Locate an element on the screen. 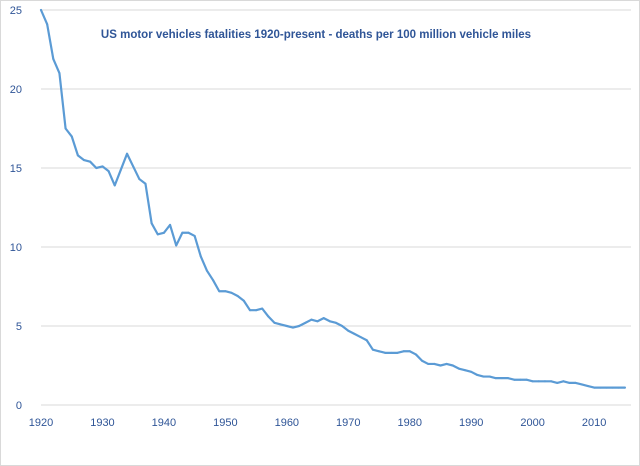 The width and height of the screenshot is (640, 466). y-tick-label: 0 is located at coordinates (19, 406).